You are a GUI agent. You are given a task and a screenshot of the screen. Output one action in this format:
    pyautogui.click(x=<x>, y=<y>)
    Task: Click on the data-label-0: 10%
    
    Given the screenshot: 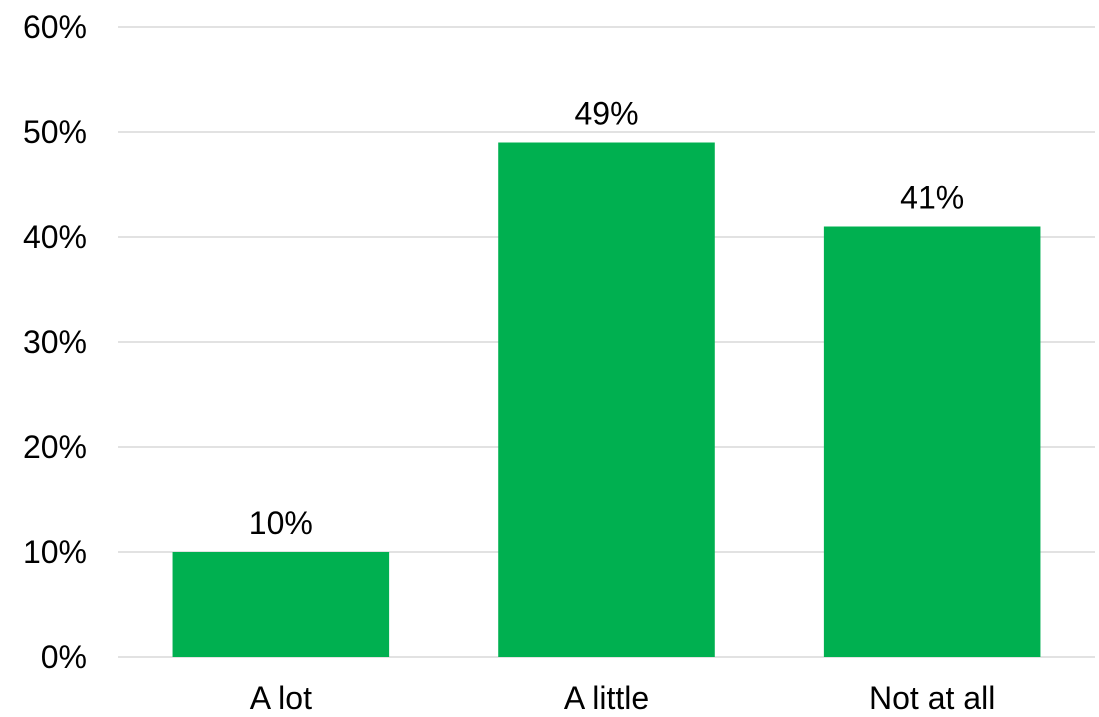 What is the action you would take?
    pyautogui.click(x=281, y=523)
    